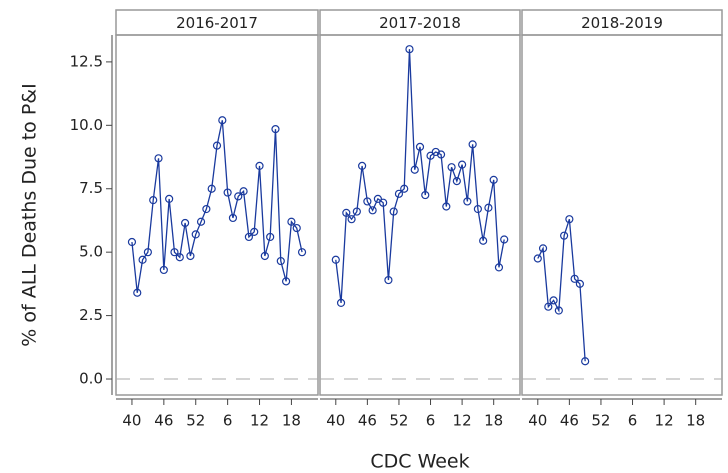 This screenshot has height=473, width=728. I want to click on y-tick-label: 10.0, so click(86, 125).